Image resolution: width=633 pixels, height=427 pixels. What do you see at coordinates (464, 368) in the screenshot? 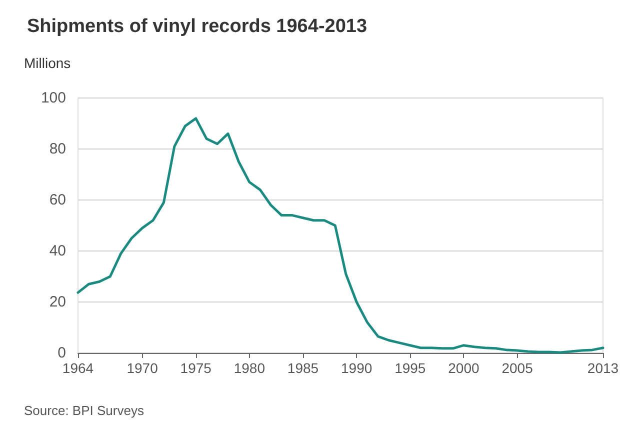
I see `x-tick-label: 2000` at bounding box center [464, 368].